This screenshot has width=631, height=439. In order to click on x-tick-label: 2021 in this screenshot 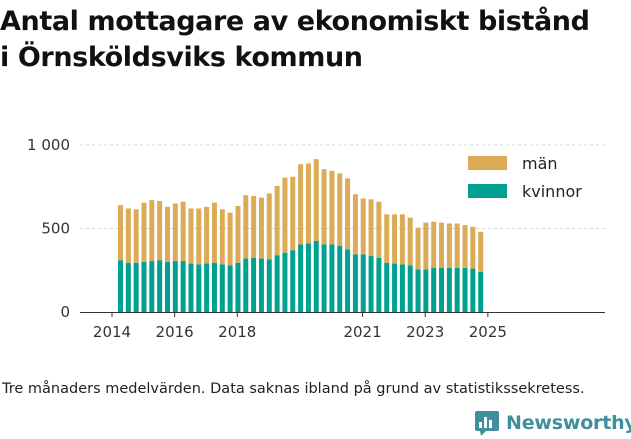, I will do `click(362, 332)`.